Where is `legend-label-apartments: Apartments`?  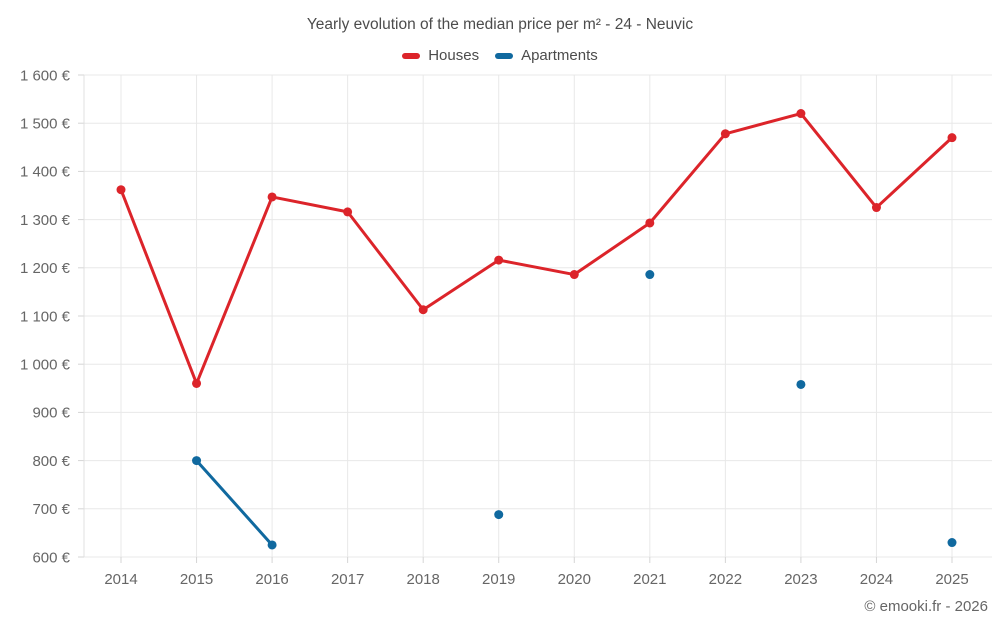
legend-label-apartments: Apartments is located at coordinates (559, 55).